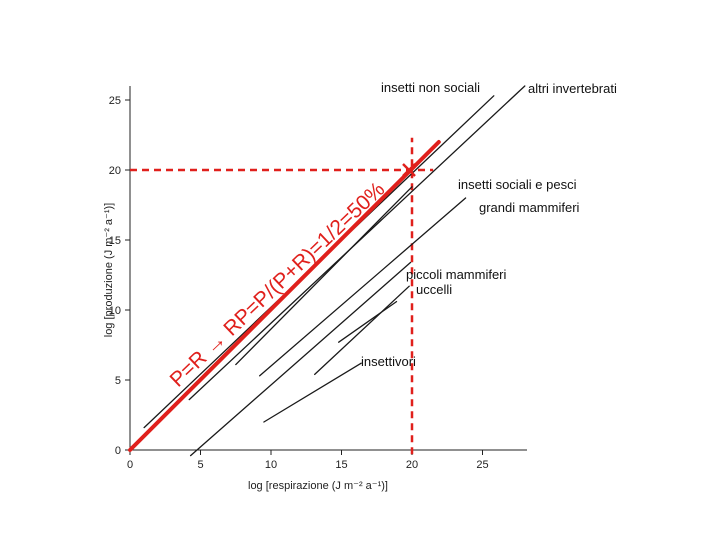  I want to click on series-line-piccoli-mammiferi, so click(300, 359).